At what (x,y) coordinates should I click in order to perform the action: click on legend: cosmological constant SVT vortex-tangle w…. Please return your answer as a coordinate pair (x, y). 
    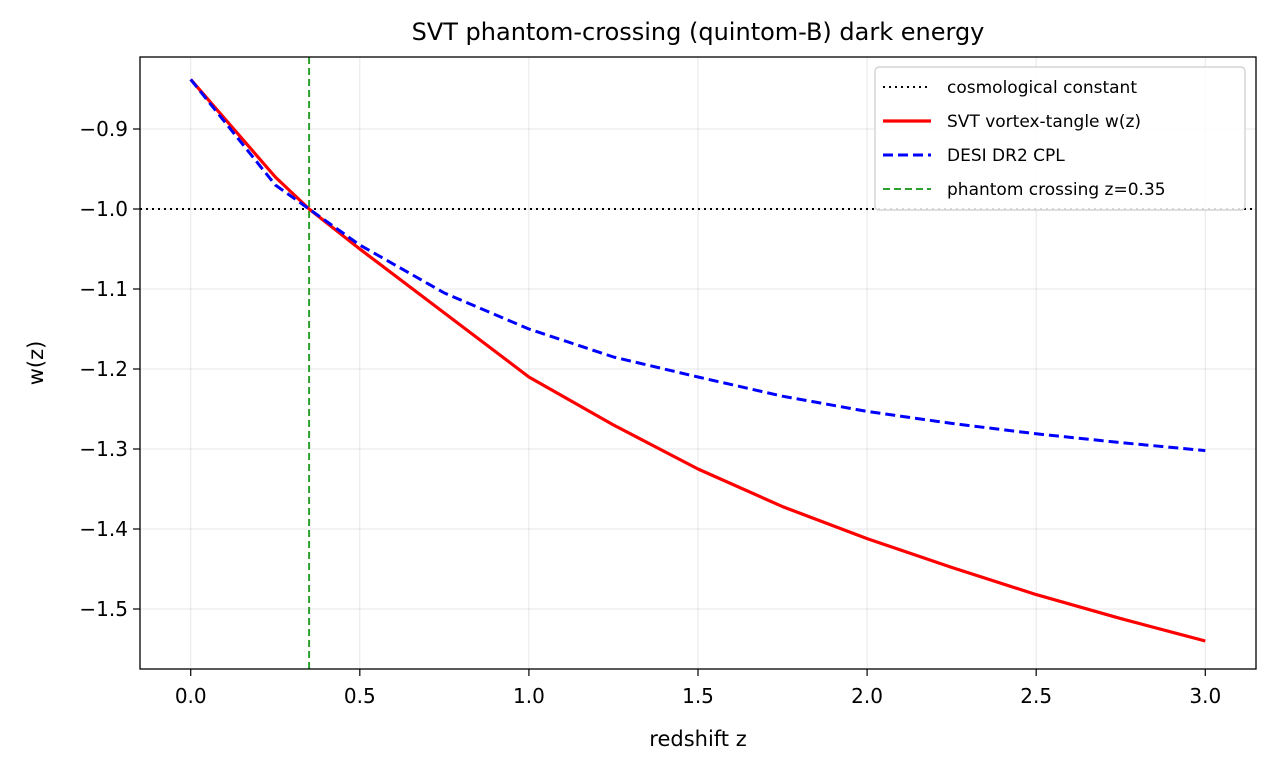
    Looking at the image, I should click on (1060, 138).